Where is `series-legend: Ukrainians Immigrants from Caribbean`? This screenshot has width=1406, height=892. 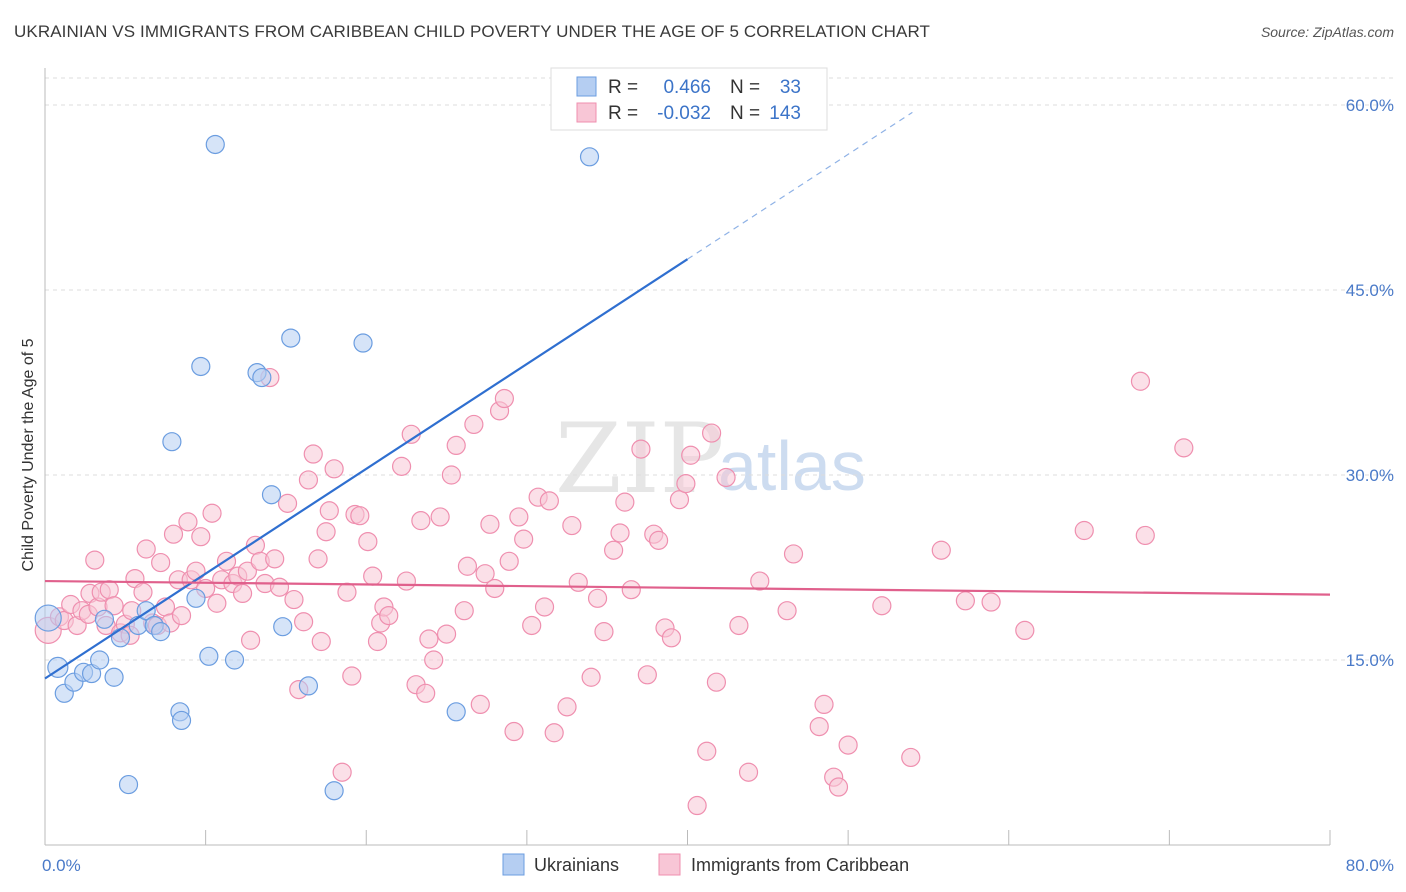 series-legend: Ukrainians Immigrants from Caribbean is located at coordinates (705, 864).